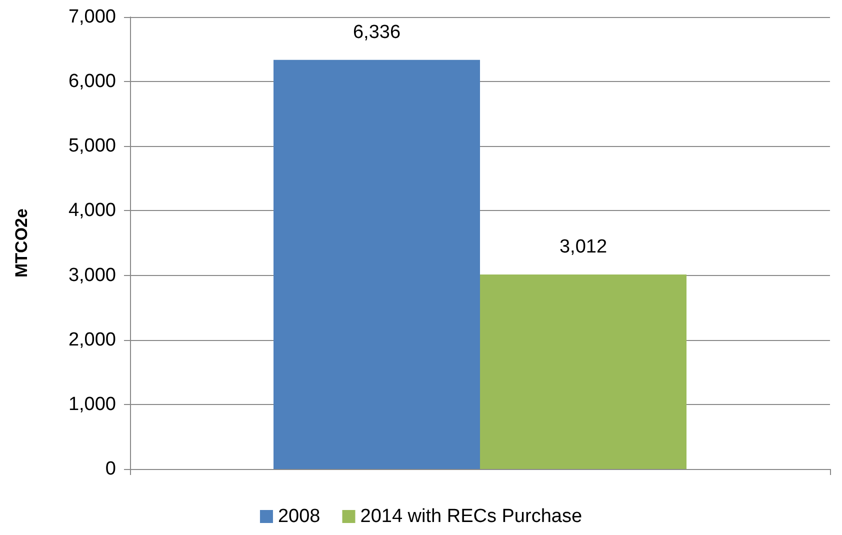 The width and height of the screenshot is (842, 535). Describe the element at coordinates (92, 17) in the screenshot. I see `y-tick-label: 7,000` at that location.